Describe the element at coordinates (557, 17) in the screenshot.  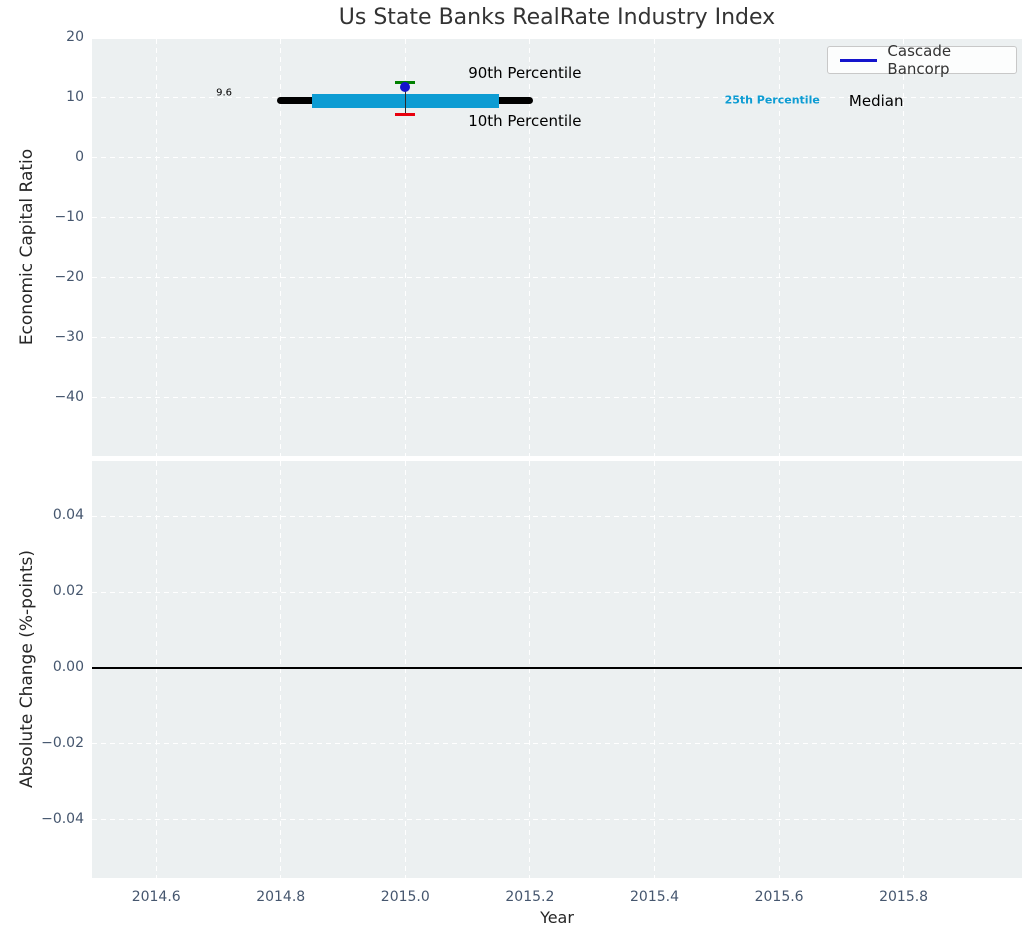
I see `chart-title: Us State Banks RealRate Industry Index` at that location.